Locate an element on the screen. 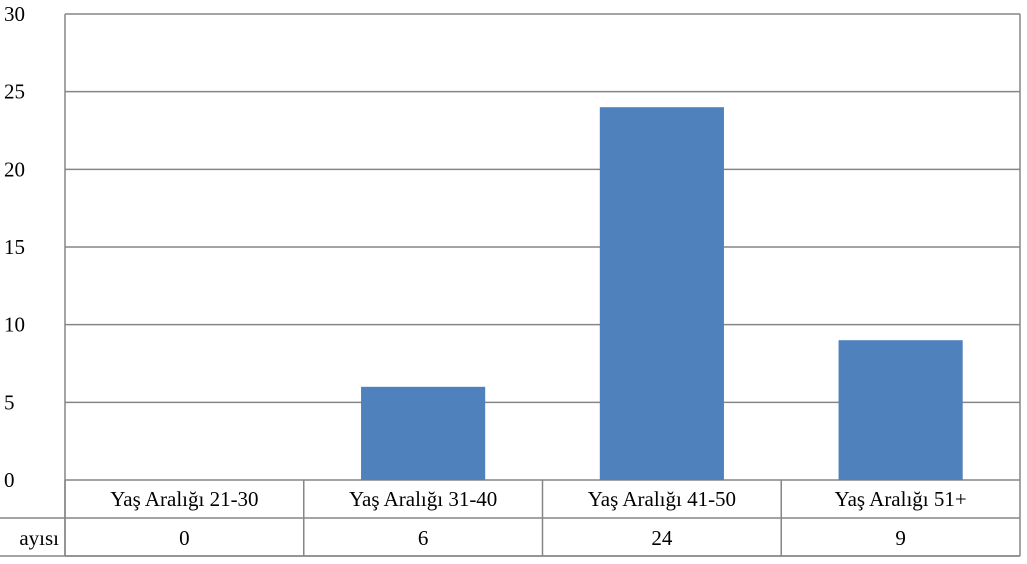  y-axis-tick-labels: 0 5 10 15 20 25 30 is located at coordinates (14, 247).